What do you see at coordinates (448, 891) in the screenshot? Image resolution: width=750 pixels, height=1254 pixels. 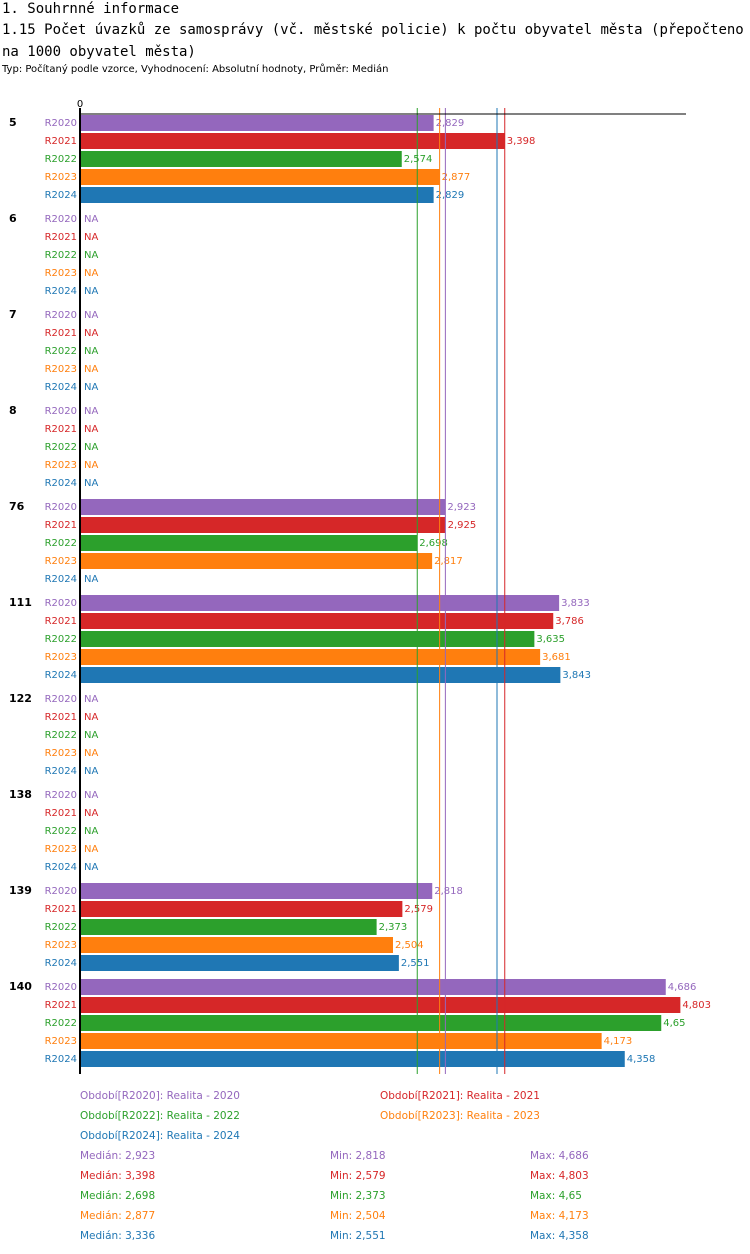 I see `data-label: 2,818` at bounding box center [448, 891].